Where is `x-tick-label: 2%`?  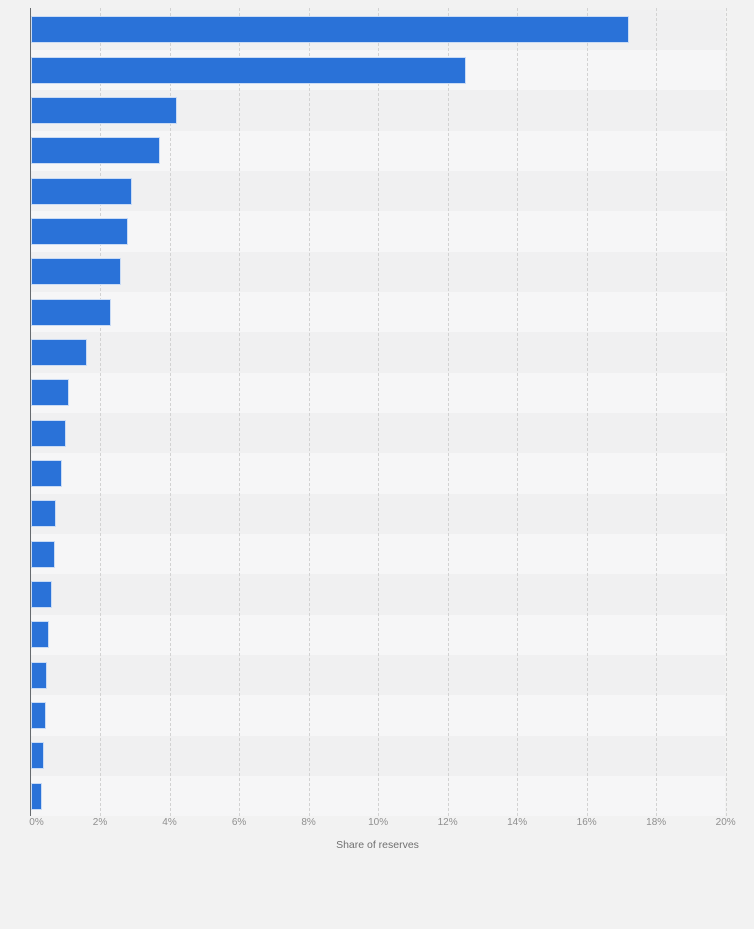
x-tick-label: 2% is located at coordinates (100, 822).